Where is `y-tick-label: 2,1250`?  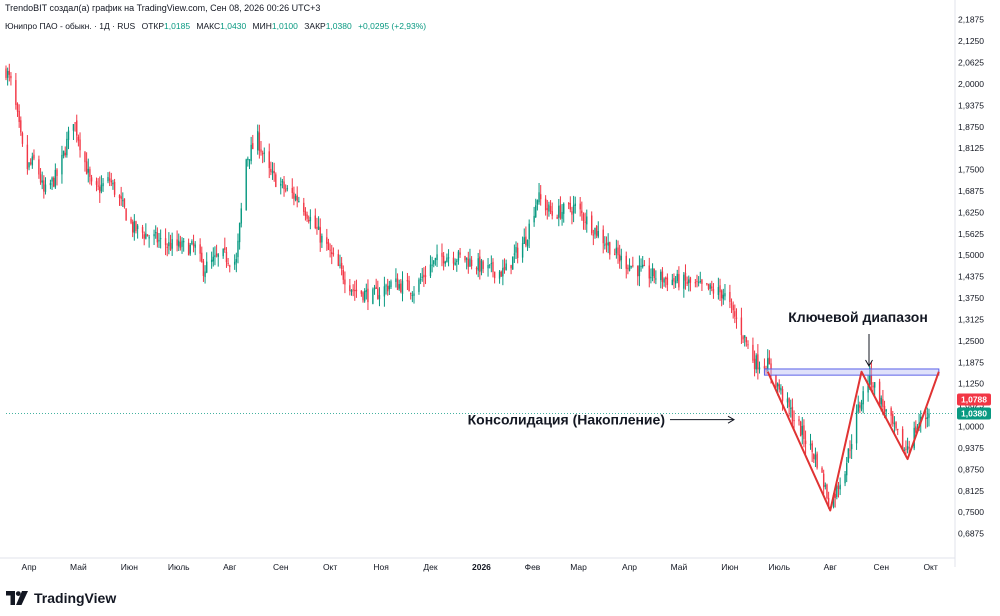 y-tick-label: 2,1250 is located at coordinates (971, 41).